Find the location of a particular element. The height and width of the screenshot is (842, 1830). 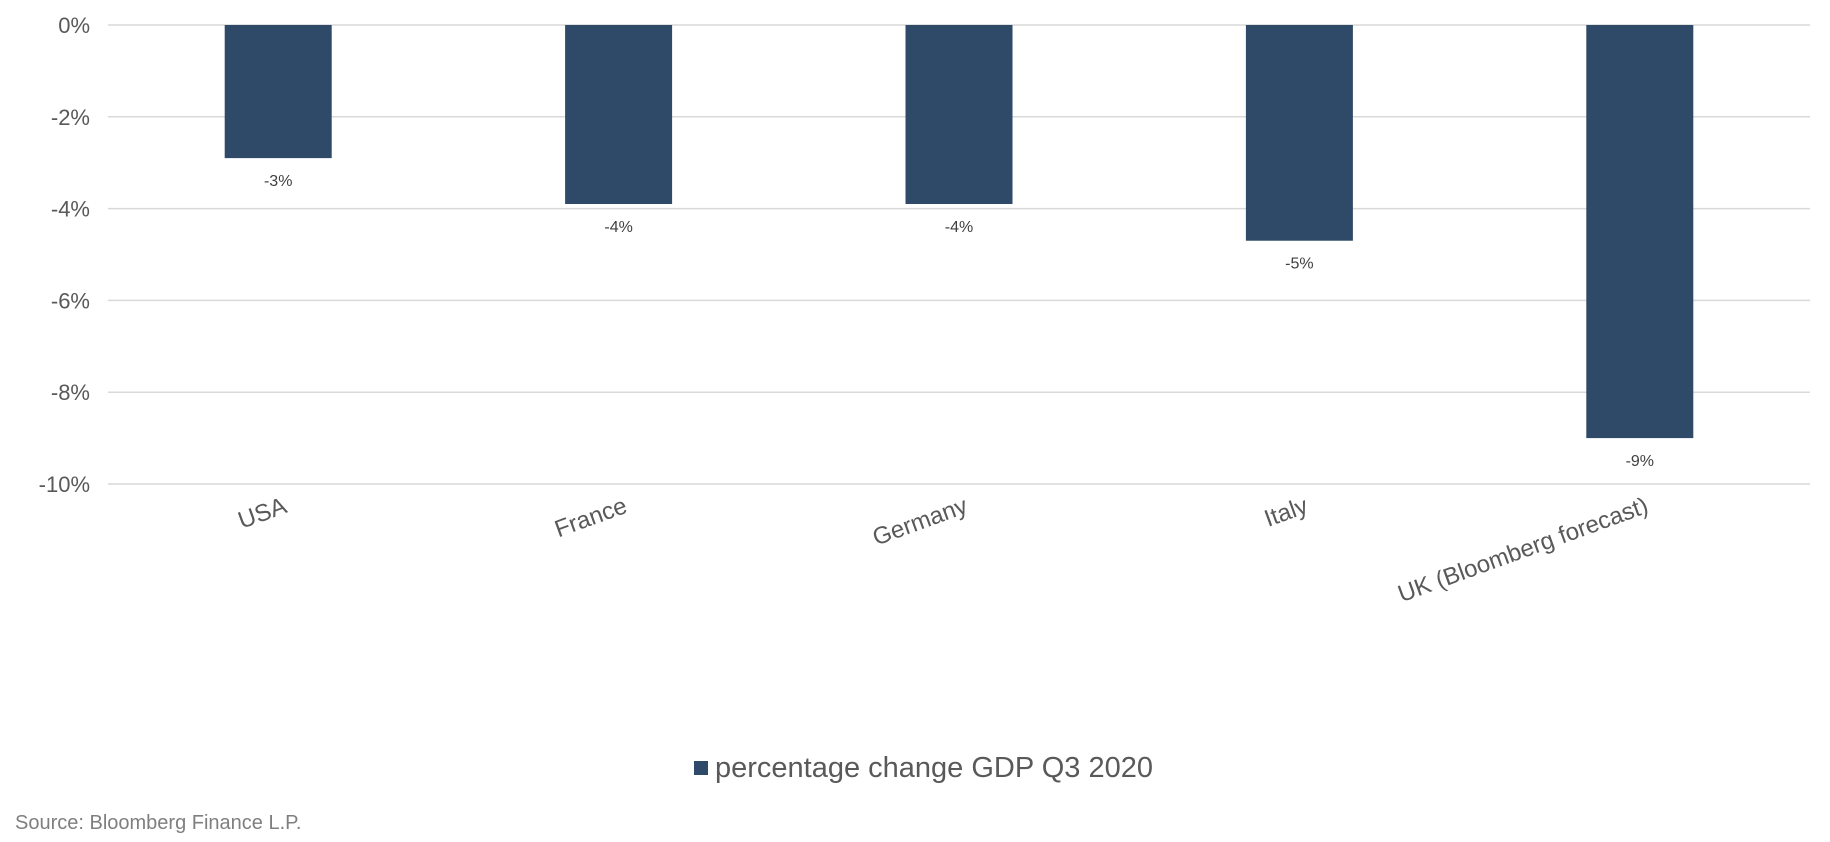

y-tick-label: -2% is located at coordinates (70, 117).